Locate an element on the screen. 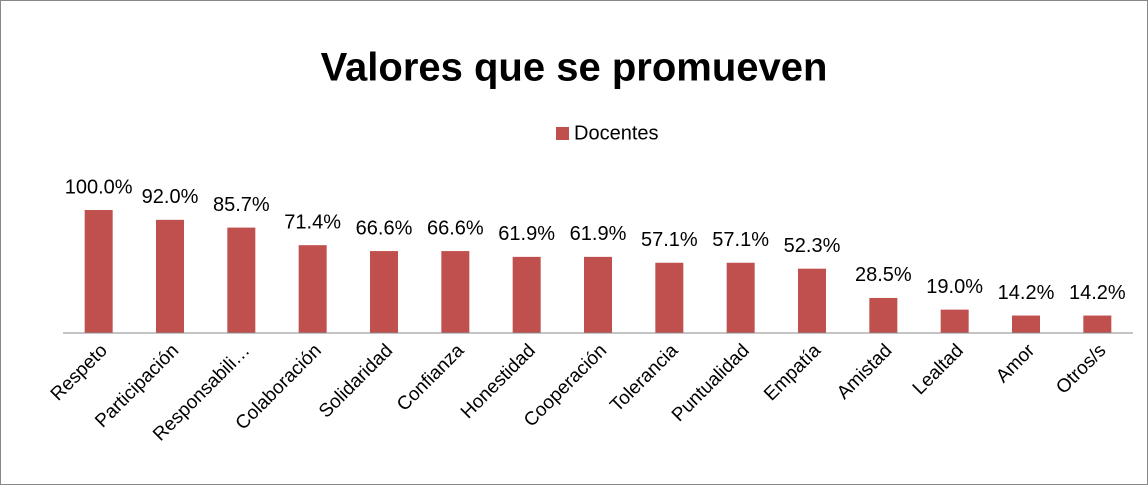  chart-title: Valores que se promueven is located at coordinates (574, 68).